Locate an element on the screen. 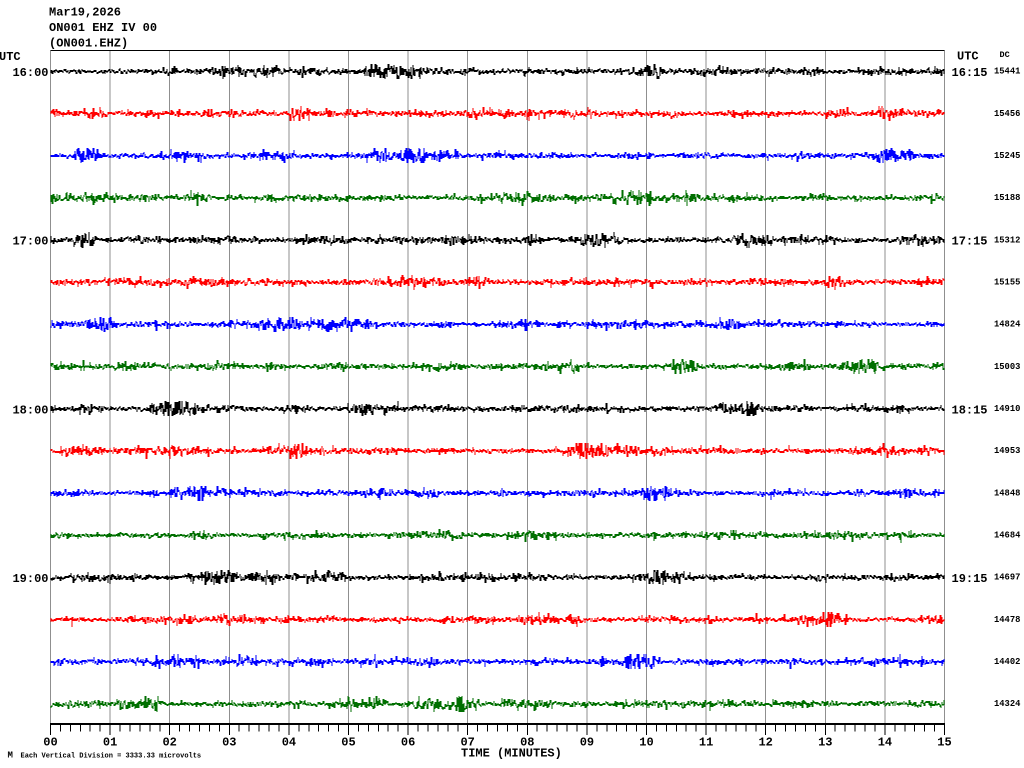 This screenshot has height=768, width=1024. svg-text: 09 is located at coordinates (587, 743).